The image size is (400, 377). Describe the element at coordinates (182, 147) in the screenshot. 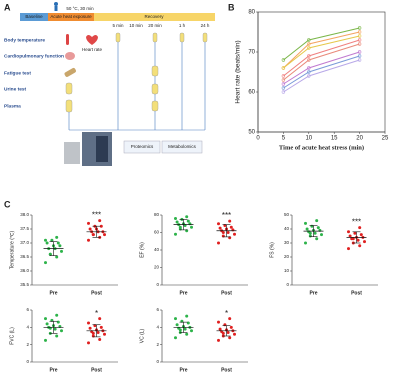

I see `omics-box` at that location.